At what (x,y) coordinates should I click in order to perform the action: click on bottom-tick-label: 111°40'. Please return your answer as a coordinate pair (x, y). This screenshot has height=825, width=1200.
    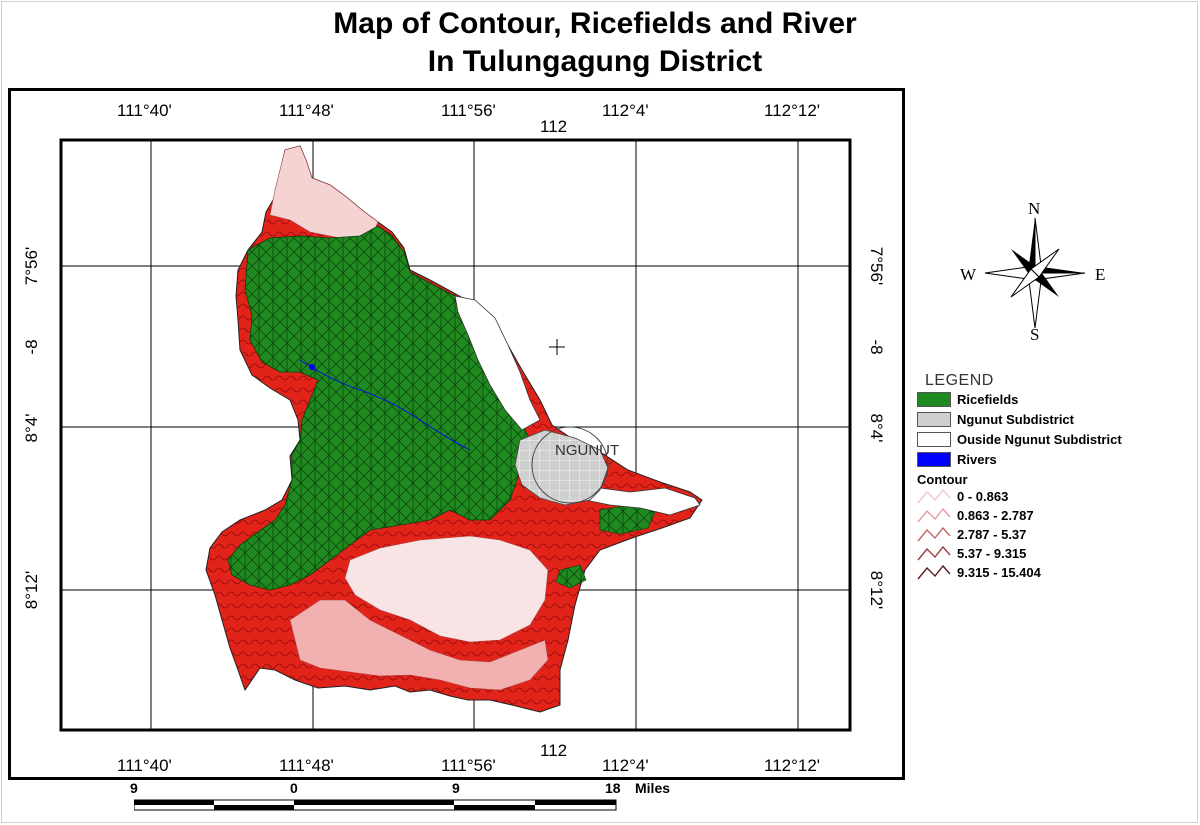
    Looking at the image, I should click on (144, 765).